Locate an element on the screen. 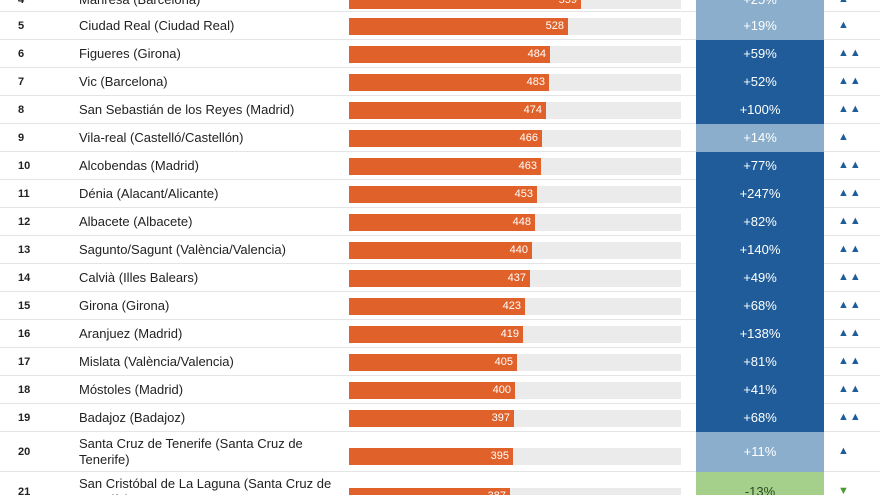 The height and width of the screenshot is (495, 880). table-row: 10 Alcobendas (Madrid) 463 +77% ▲▲ is located at coordinates (440, 166).